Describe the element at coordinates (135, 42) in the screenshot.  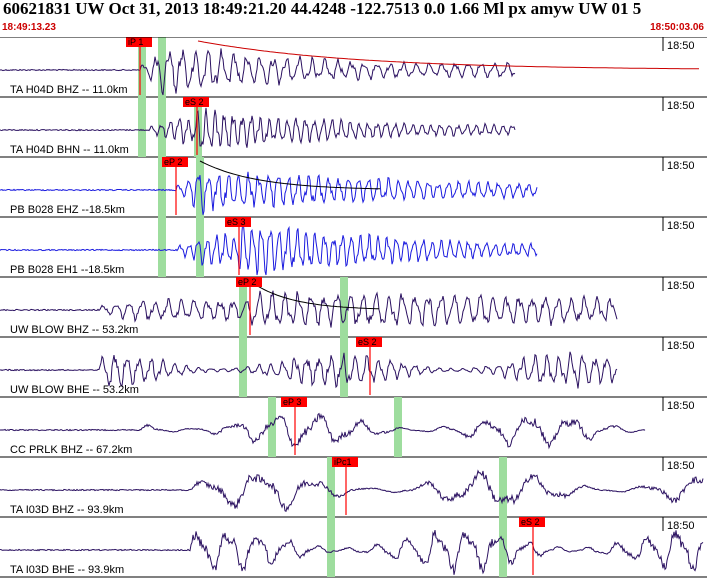
I see `phase-pick-label: iP 1` at that location.